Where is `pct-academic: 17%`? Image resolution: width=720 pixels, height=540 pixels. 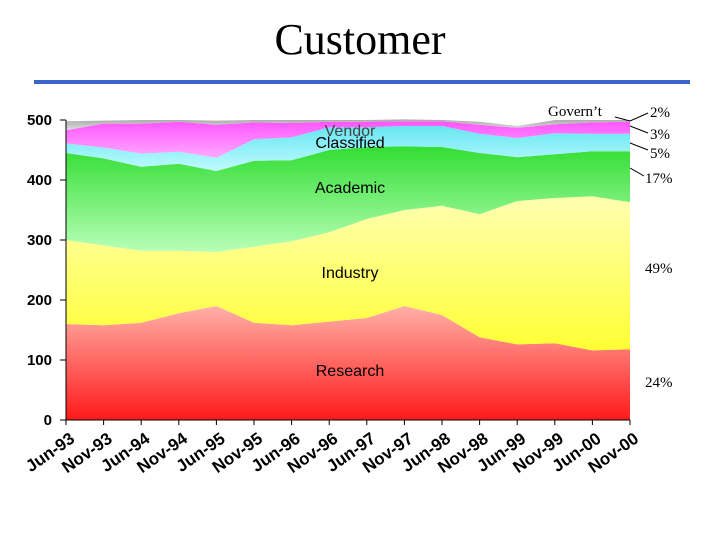
pct-academic: 17% is located at coordinates (659, 179).